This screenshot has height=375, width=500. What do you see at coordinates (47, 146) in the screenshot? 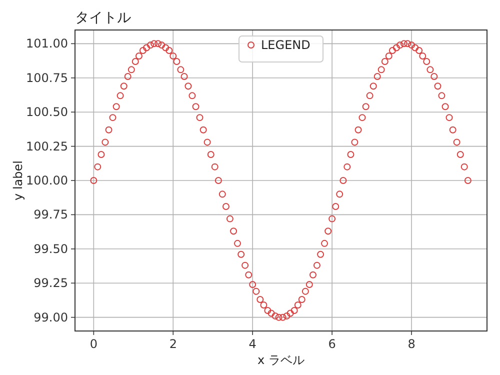
I see `y-tick-label: 100.25` at bounding box center [47, 146].